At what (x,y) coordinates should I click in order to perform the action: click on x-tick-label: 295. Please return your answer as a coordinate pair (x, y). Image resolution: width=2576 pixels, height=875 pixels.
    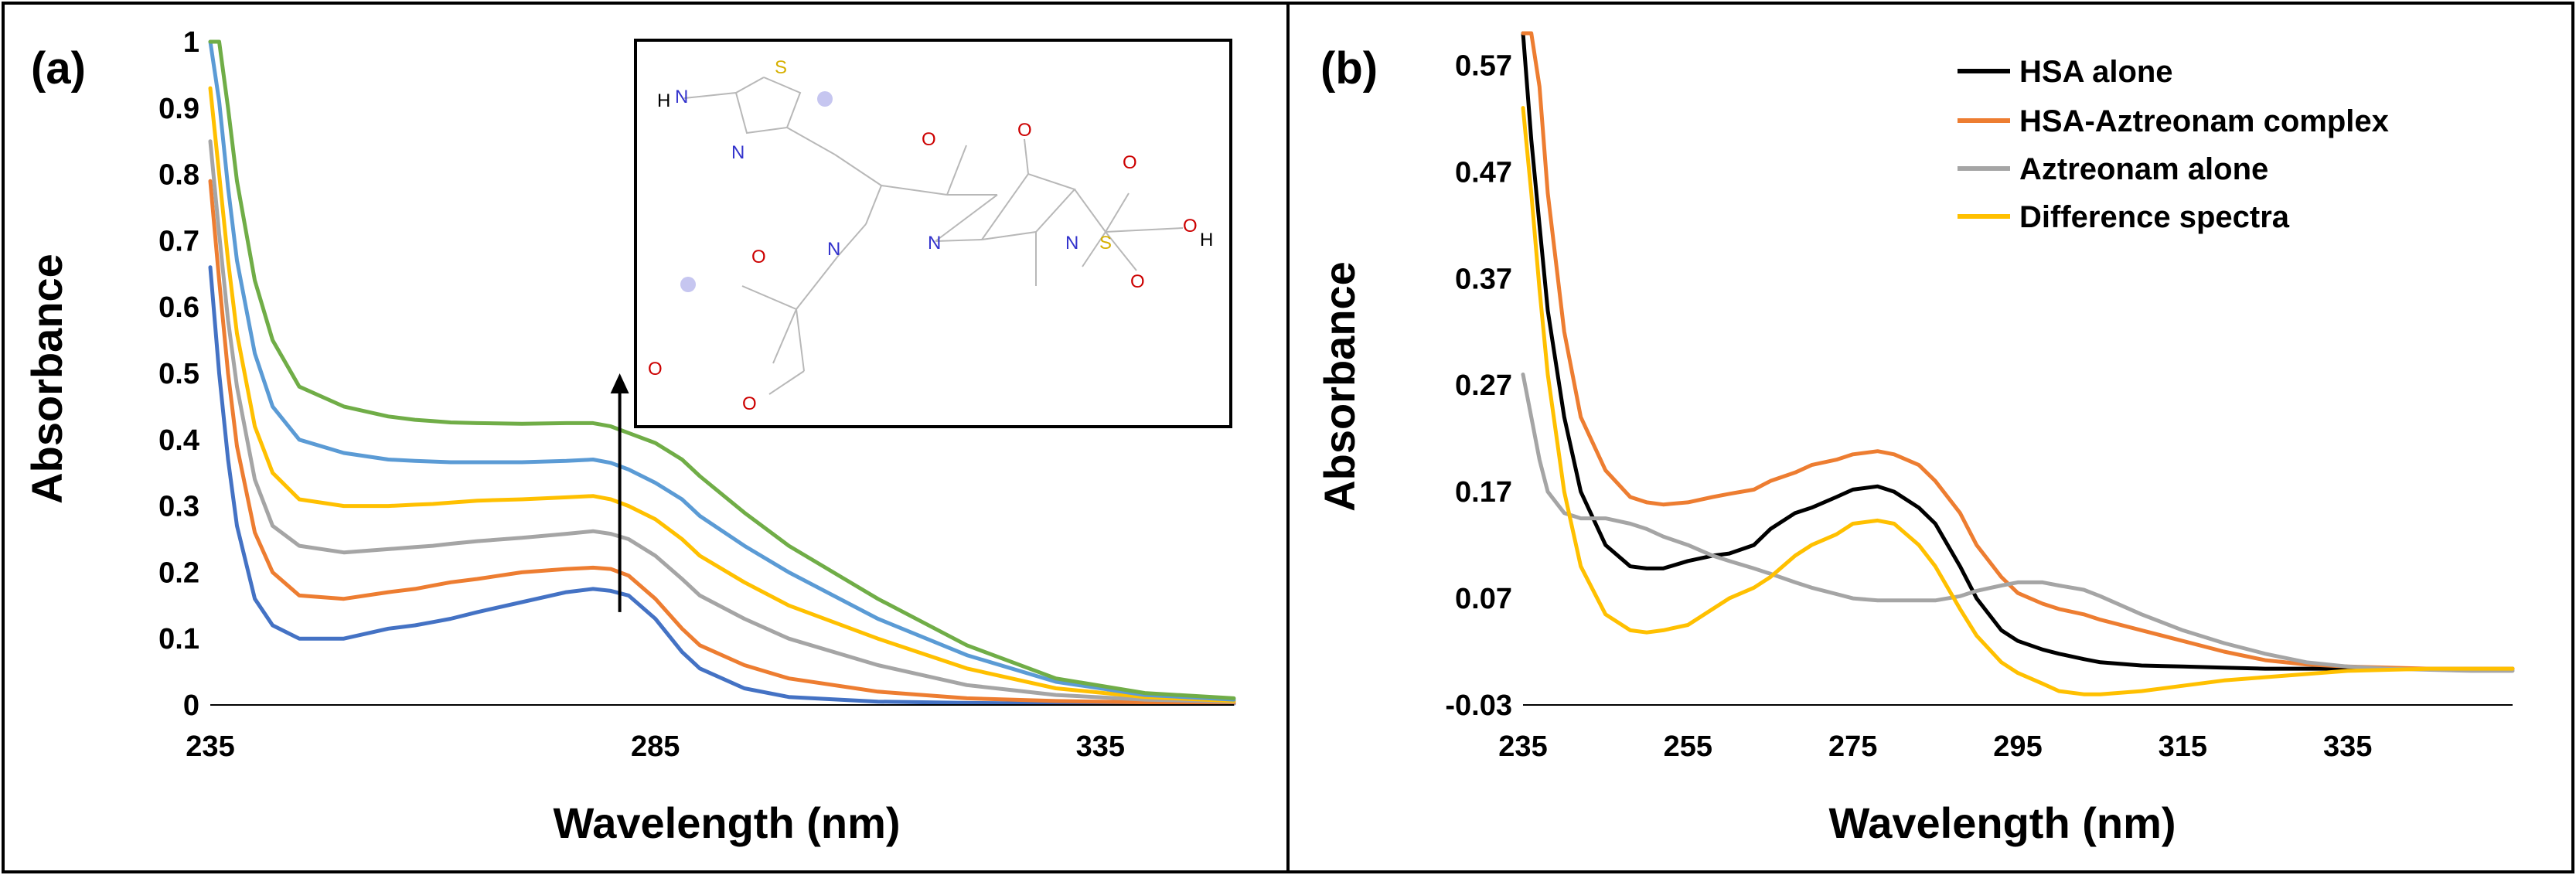
    Looking at the image, I should click on (2018, 747).